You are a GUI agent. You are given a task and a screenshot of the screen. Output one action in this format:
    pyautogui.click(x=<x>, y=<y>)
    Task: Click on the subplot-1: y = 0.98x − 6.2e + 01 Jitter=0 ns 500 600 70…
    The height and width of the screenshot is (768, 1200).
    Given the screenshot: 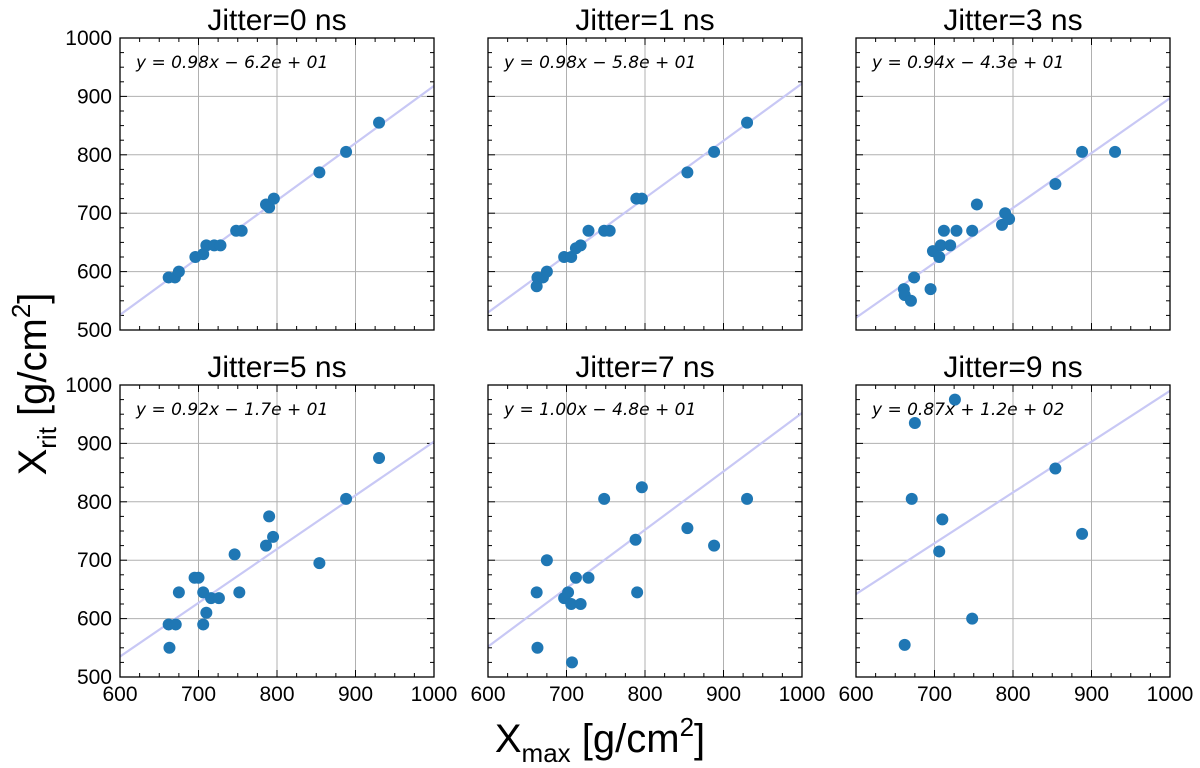 What is the action you would take?
    pyautogui.click(x=250, y=173)
    